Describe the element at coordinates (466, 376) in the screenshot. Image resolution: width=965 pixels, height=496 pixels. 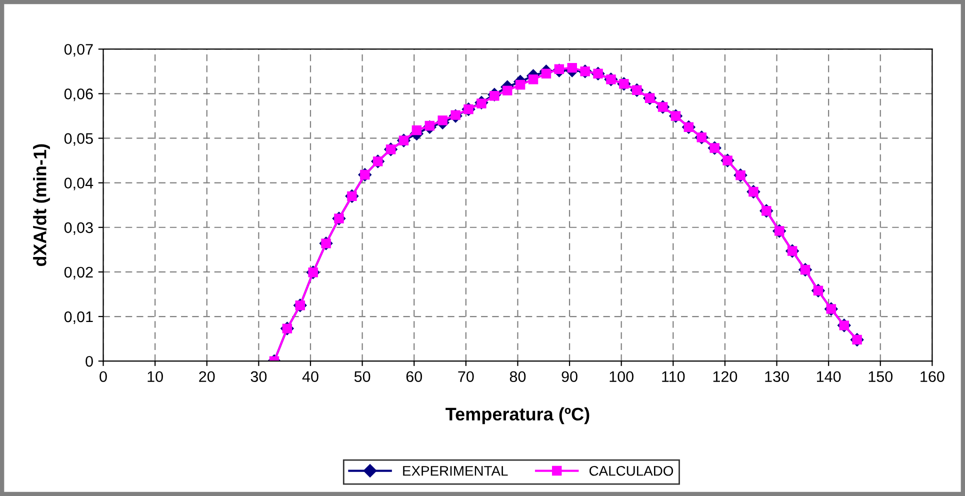
I see `x-tick-label: 70` at that location.